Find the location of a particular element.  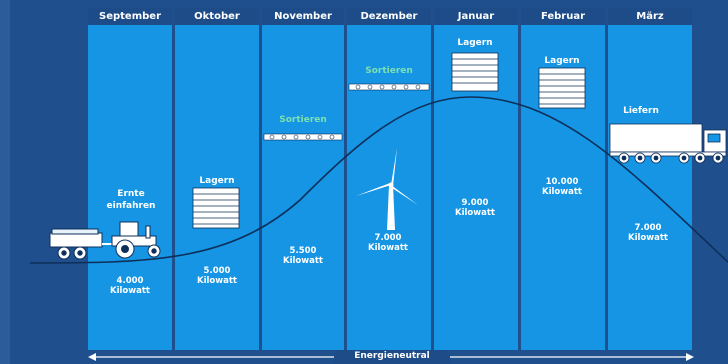

month-header: Februar is located at coordinates (563, 16).